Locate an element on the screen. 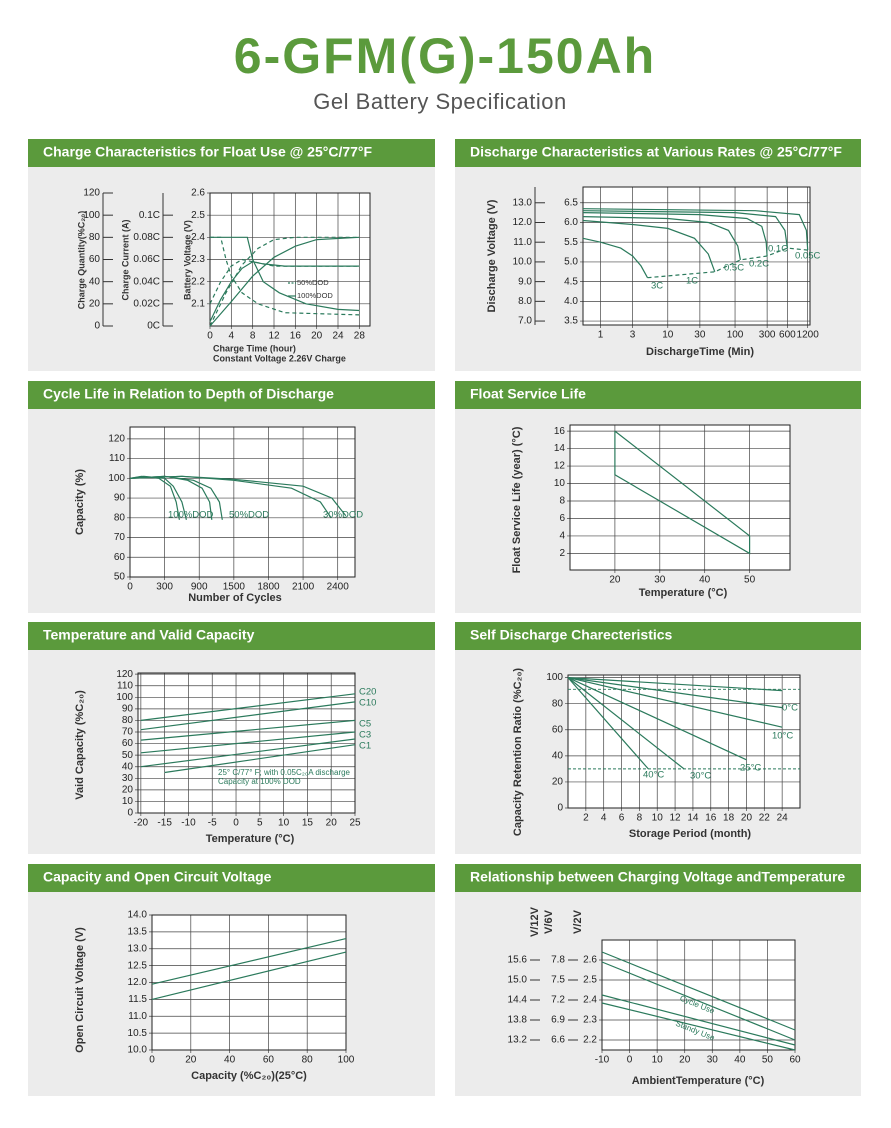 The width and height of the screenshot is (891, 1128). axis-title: Storage Period (month) is located at coordinates (690, 834).